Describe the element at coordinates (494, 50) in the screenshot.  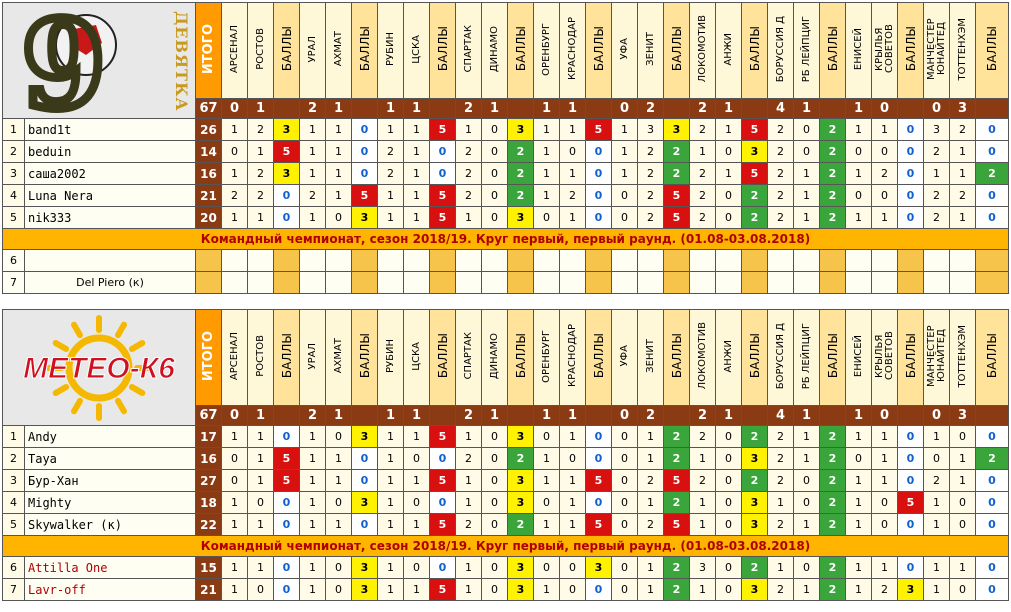
I see `match-away-header: ДИНАМО` at that location.